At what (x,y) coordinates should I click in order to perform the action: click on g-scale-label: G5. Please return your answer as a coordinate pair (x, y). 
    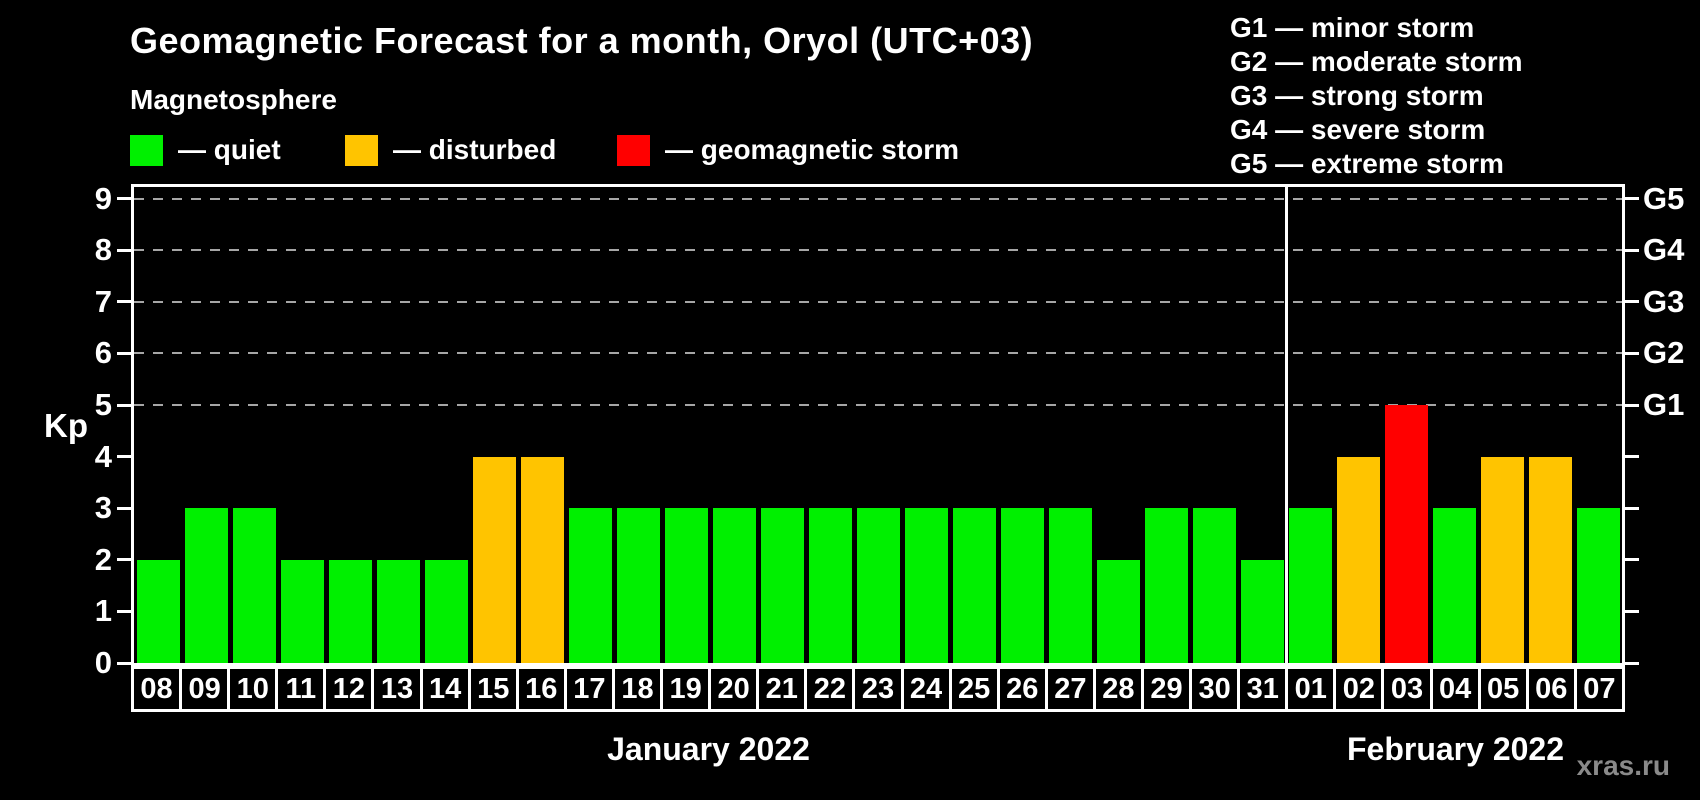
    Looking at the image, I should click on (1664, 198).